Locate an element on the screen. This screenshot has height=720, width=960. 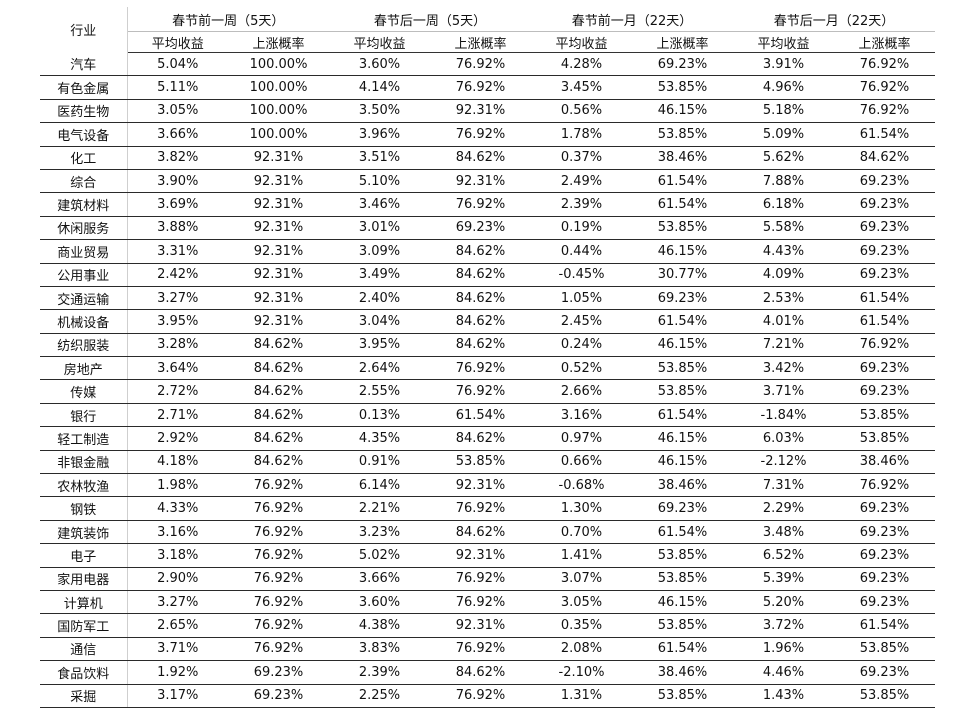
avg-return-cell: 1.31% is located at coordinates (581, 696).